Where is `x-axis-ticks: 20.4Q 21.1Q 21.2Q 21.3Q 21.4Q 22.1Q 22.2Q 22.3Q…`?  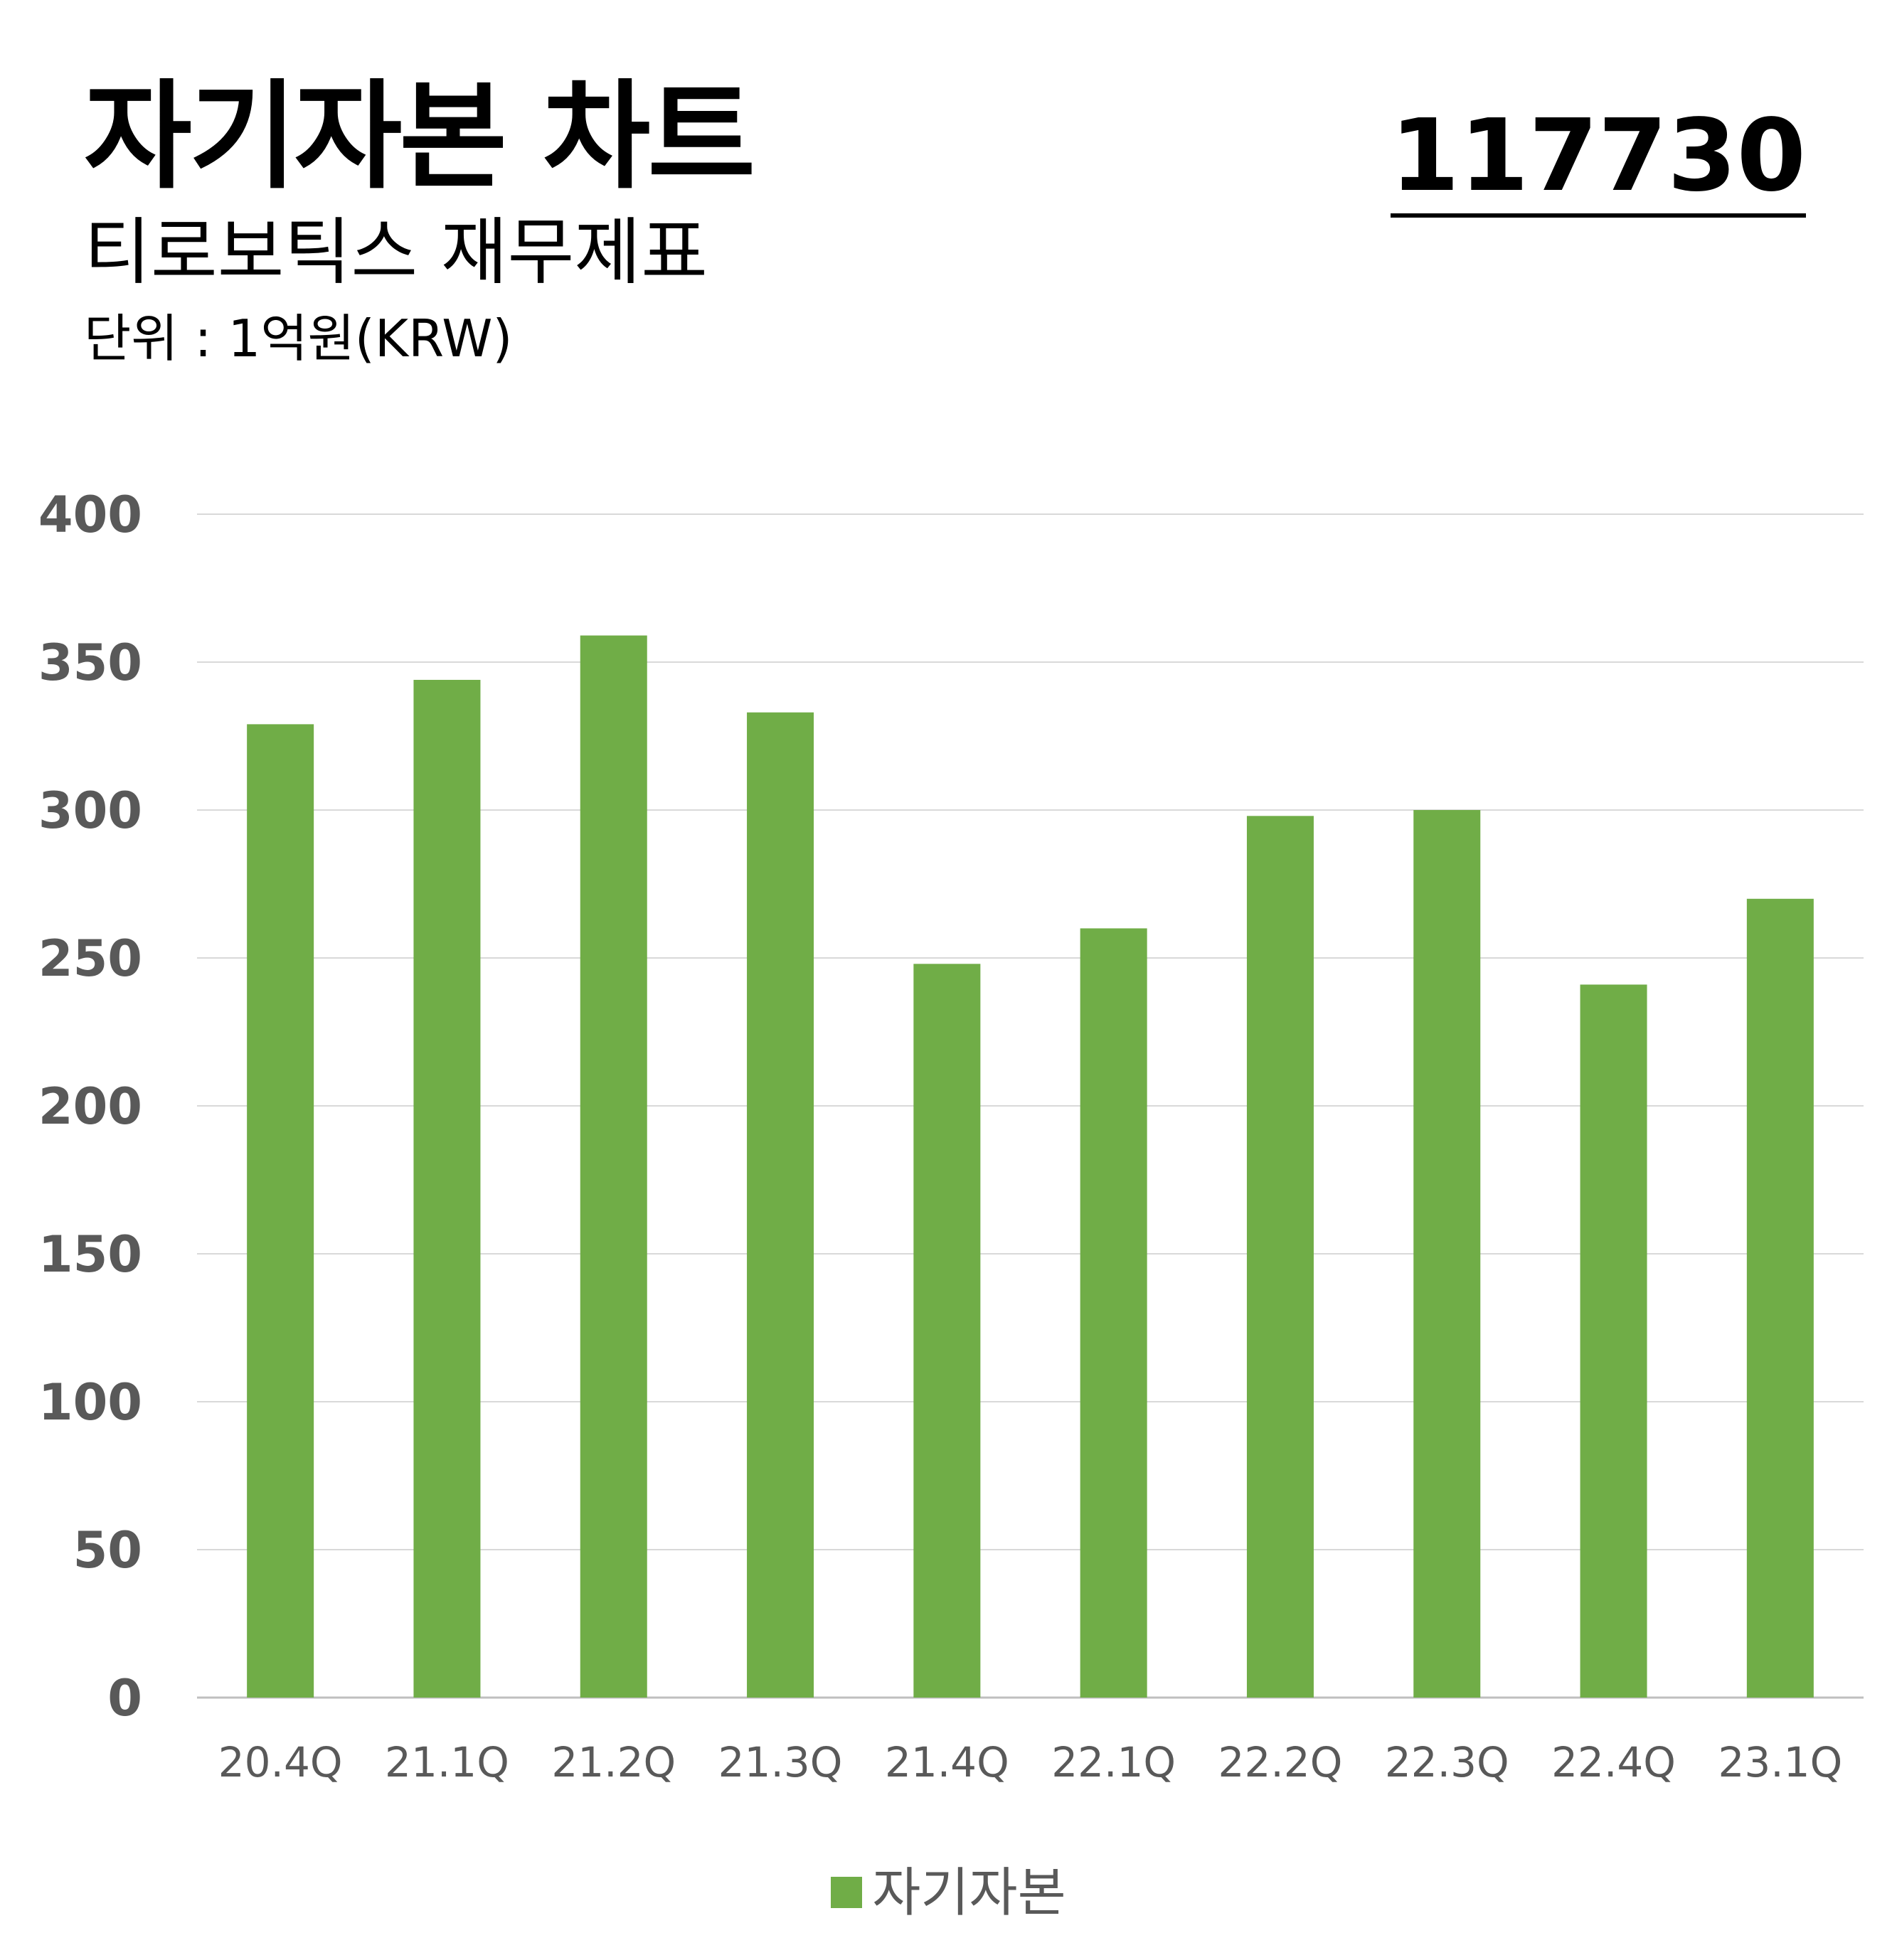
x-axis-ticks: 20.4Q 21.1Q 21.2Q 21.3Q 21.4Q 22.1Q 22.2Q 22.3Q… is located at coordinates (1030, 1762).